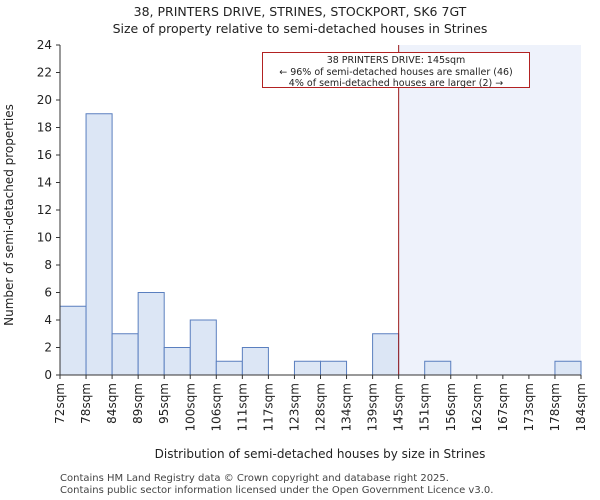  I want to click on bar-106sqm, so click(229, 368).